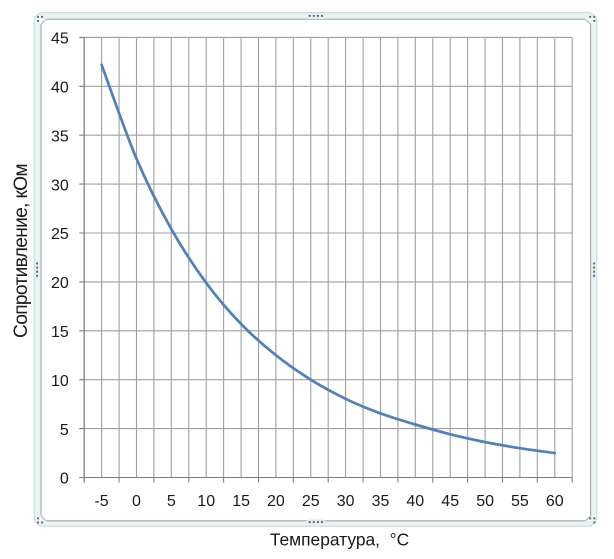  What do you see at coordinates (21, 251) in the screenshot?
I see `svg-text: Сопротивление, кОм` at bounding box center [21, 251].